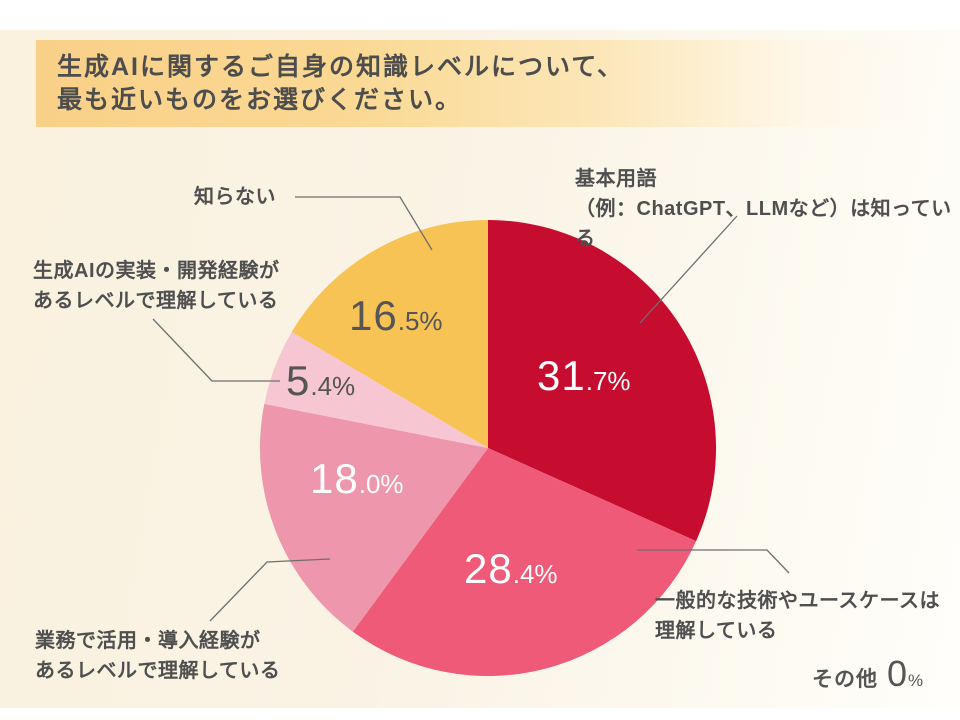 The height and width of the screenshot is (720, 960). Describe the element at coordinates (341, 83) in the screenshot. I see `page-title: 生成AIに関するご自身の知識レベルについて、 最も近いものをお選びください。` at that location.